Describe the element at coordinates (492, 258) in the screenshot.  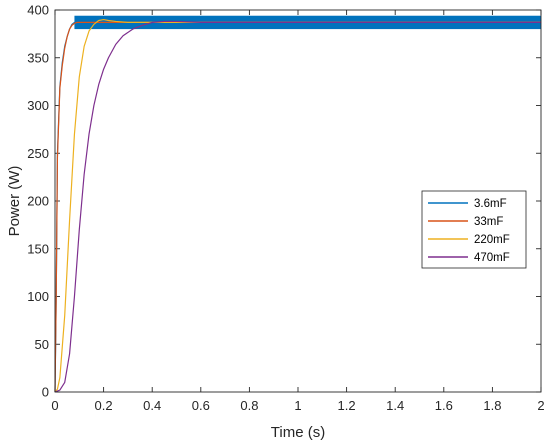
I see `legend-entry-label: 470mF` at that location.